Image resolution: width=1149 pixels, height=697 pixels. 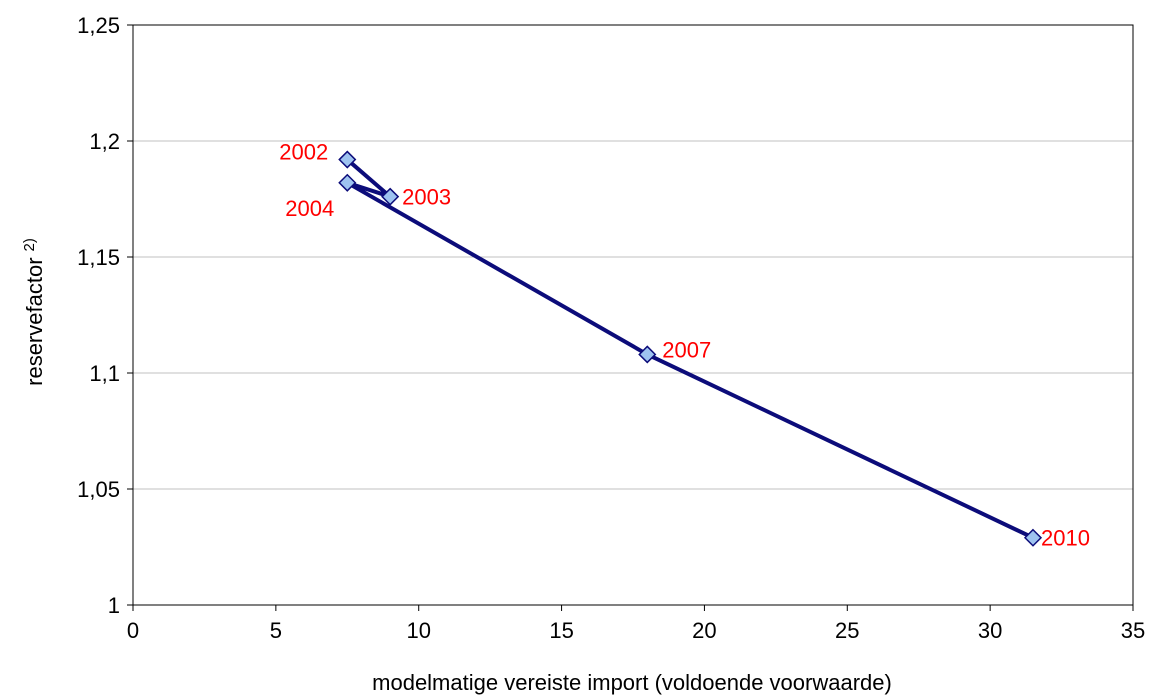 I want to click on y-axis-title-text: reservefactor, so click(x=34, y=321).